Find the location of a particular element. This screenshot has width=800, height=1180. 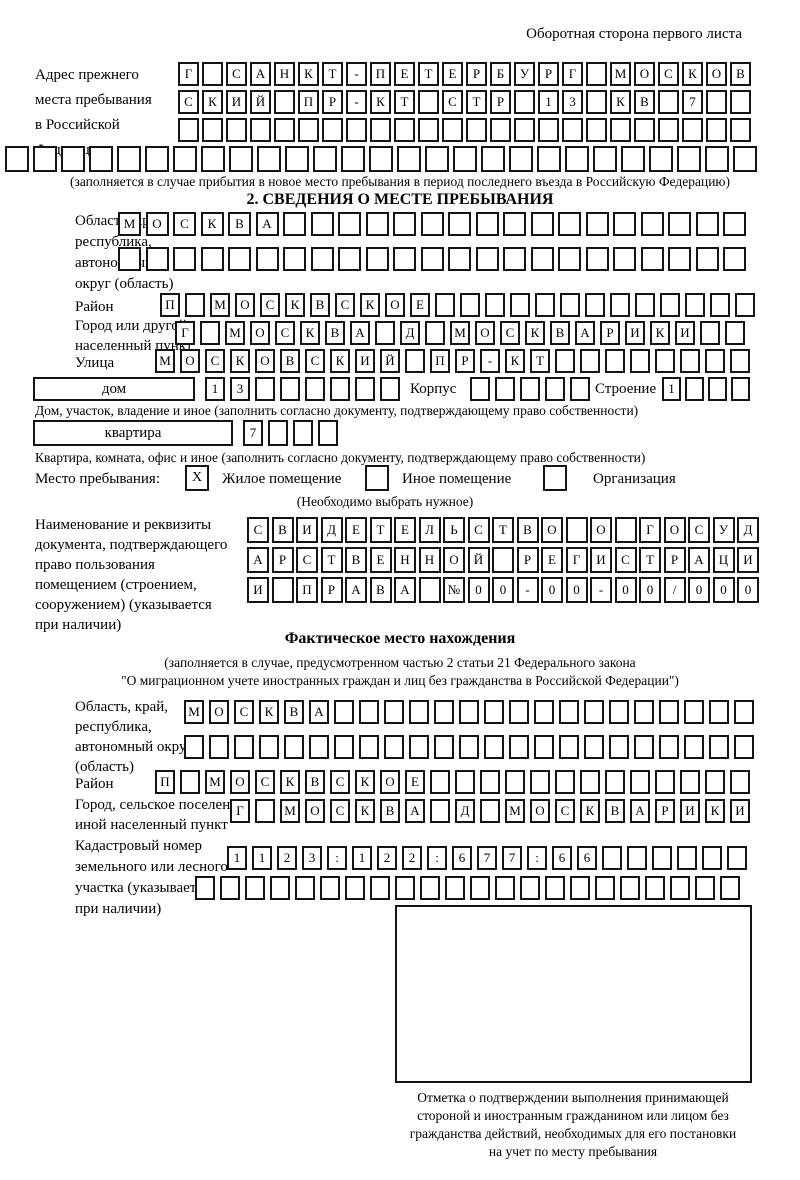

char-cell: Т is located at coordinates (428, 74).